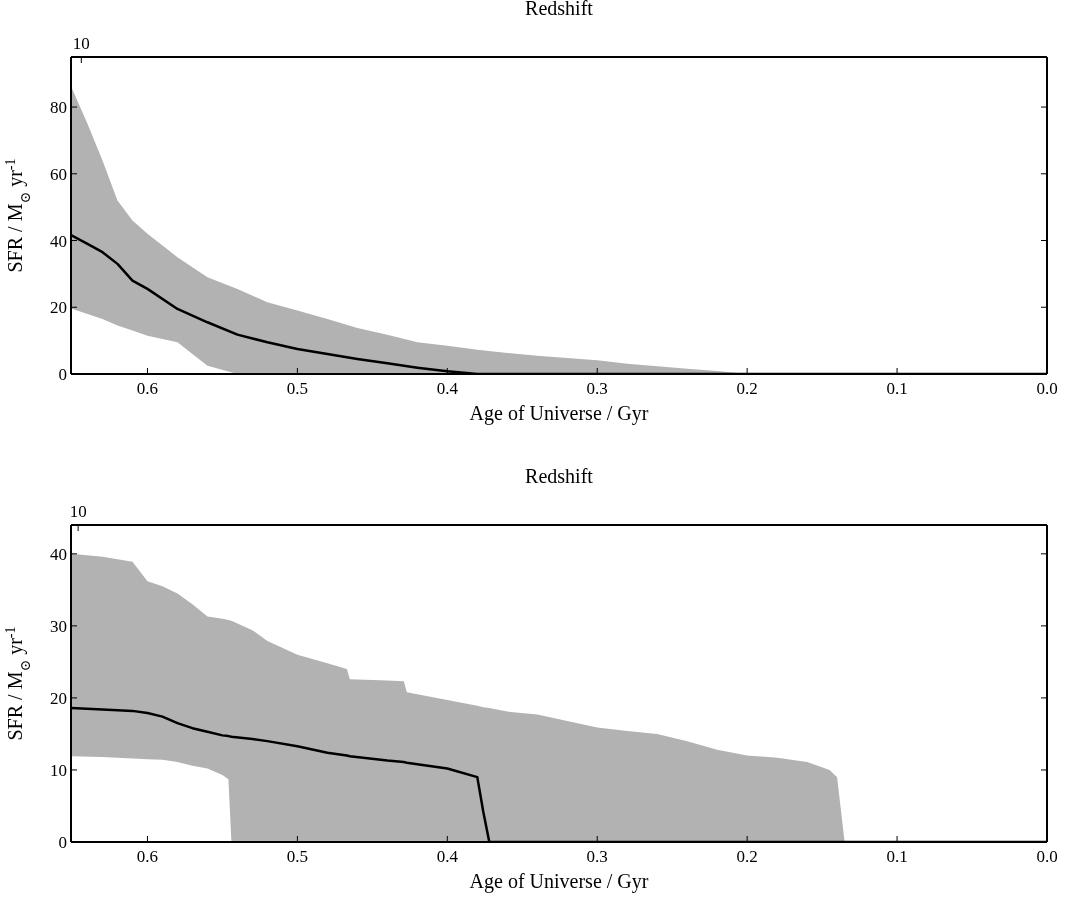  What do you see at coordinates (58, 626) in the screenshot?
I see `y-tick-label: 30` at bounding box center [58, 626].